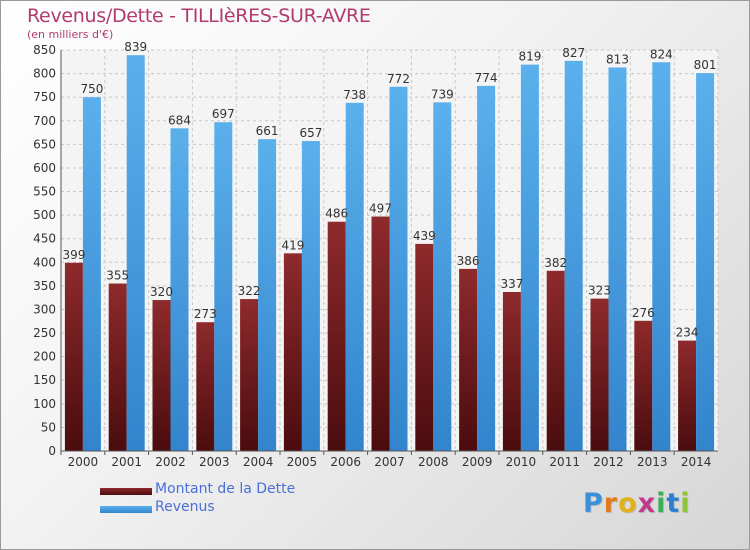 Image resolution: width=750 pixels, height=550 pixels. Describe the element at coordinates (161, 292) in the screenshot. I see `data-label-debt: 320` at that location.